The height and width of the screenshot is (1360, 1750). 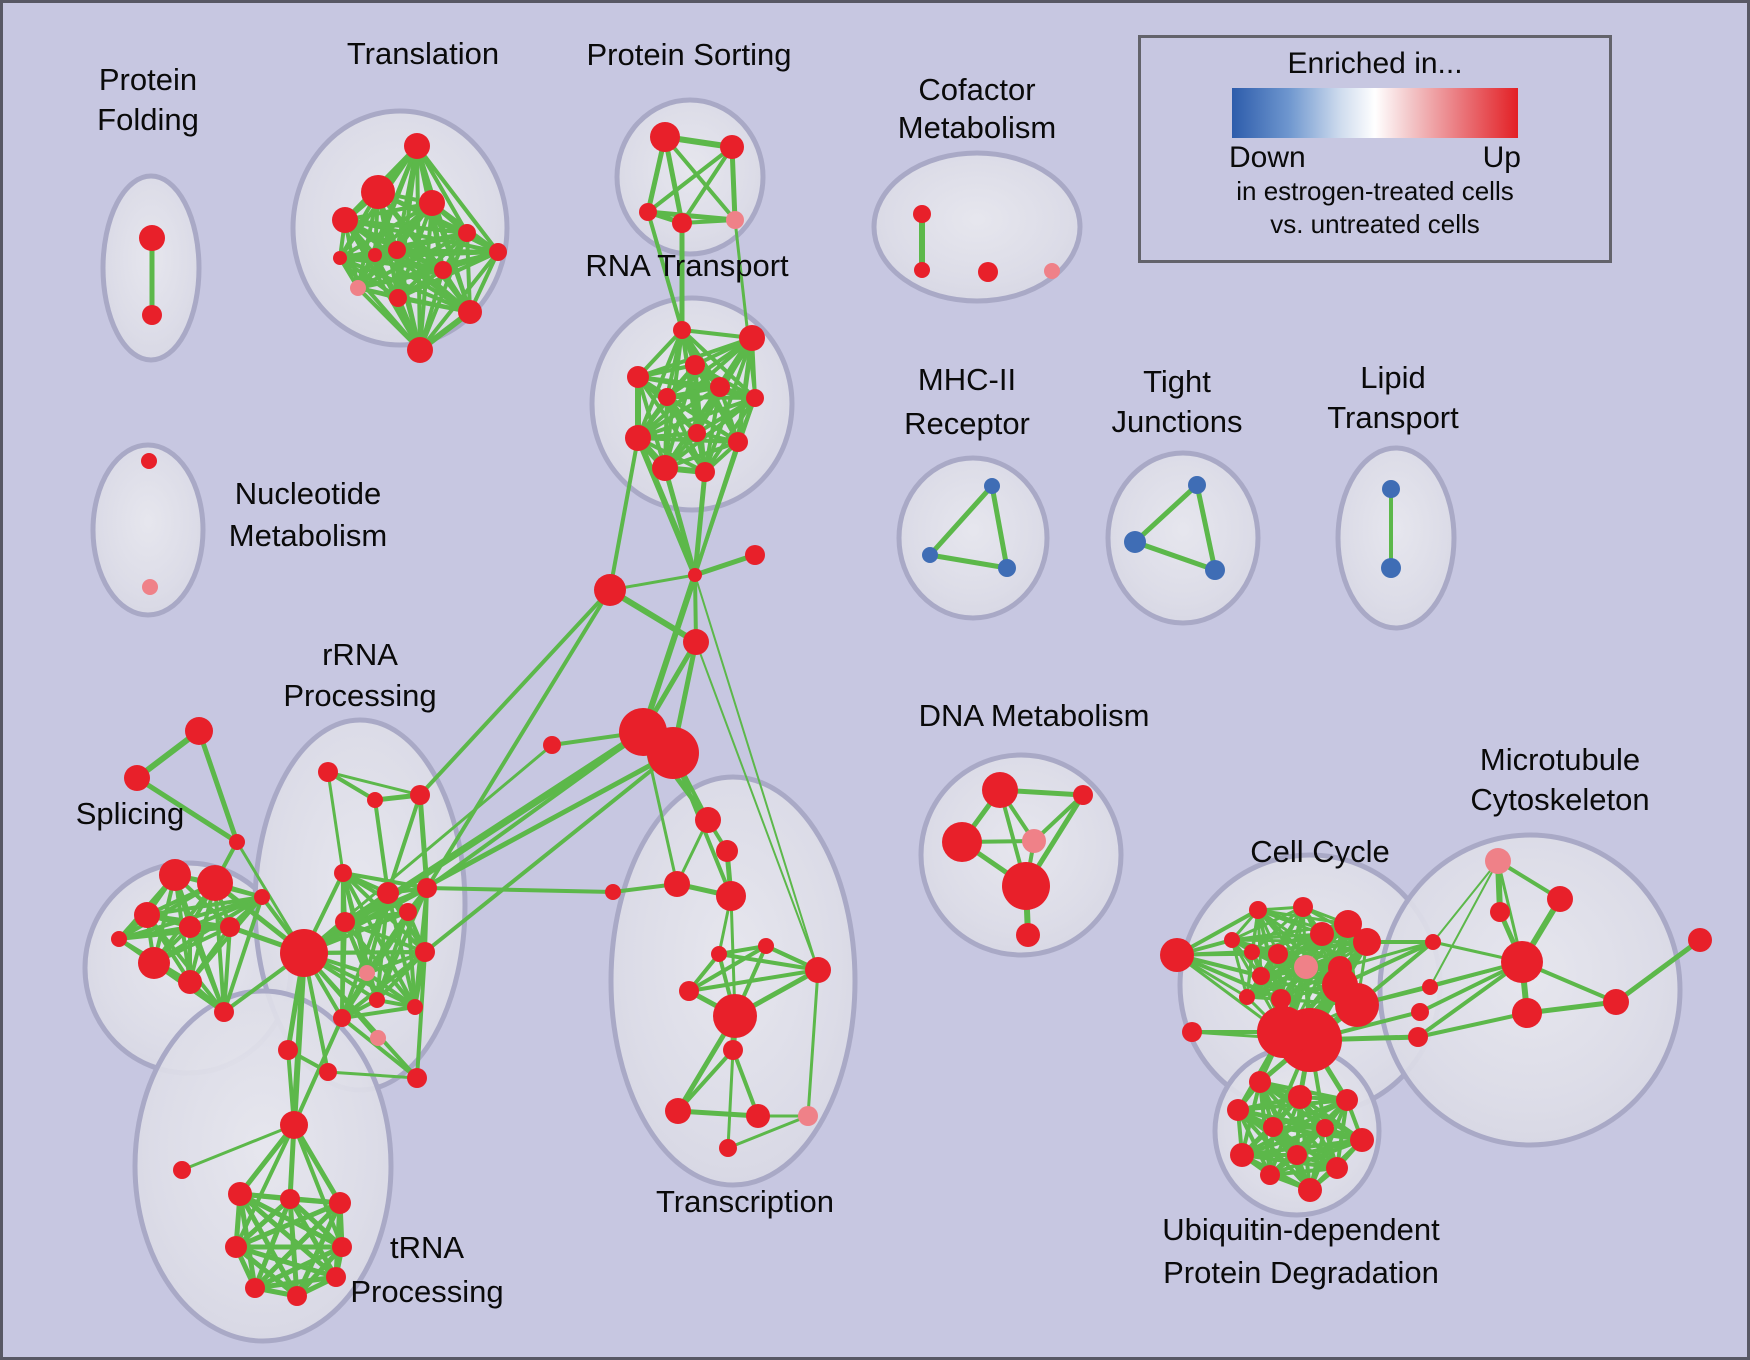 I want to click on cluster-microtubule-cytoskeleton-label: Microtubule, so click(x=1560, y=759).